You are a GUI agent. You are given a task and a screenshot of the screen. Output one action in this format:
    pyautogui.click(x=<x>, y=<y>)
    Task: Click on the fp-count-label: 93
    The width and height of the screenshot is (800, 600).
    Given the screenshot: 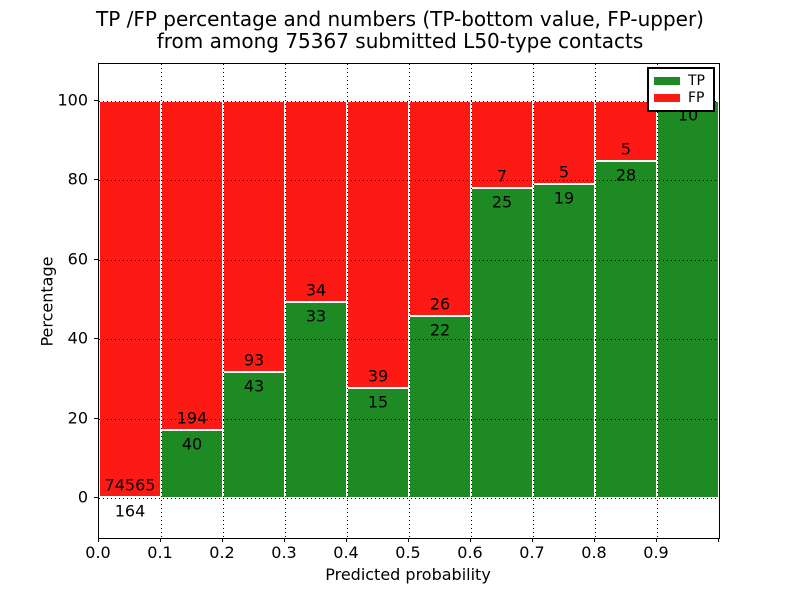 What is the action you would take?
    pyautogui.click(x=254, y=360)
    